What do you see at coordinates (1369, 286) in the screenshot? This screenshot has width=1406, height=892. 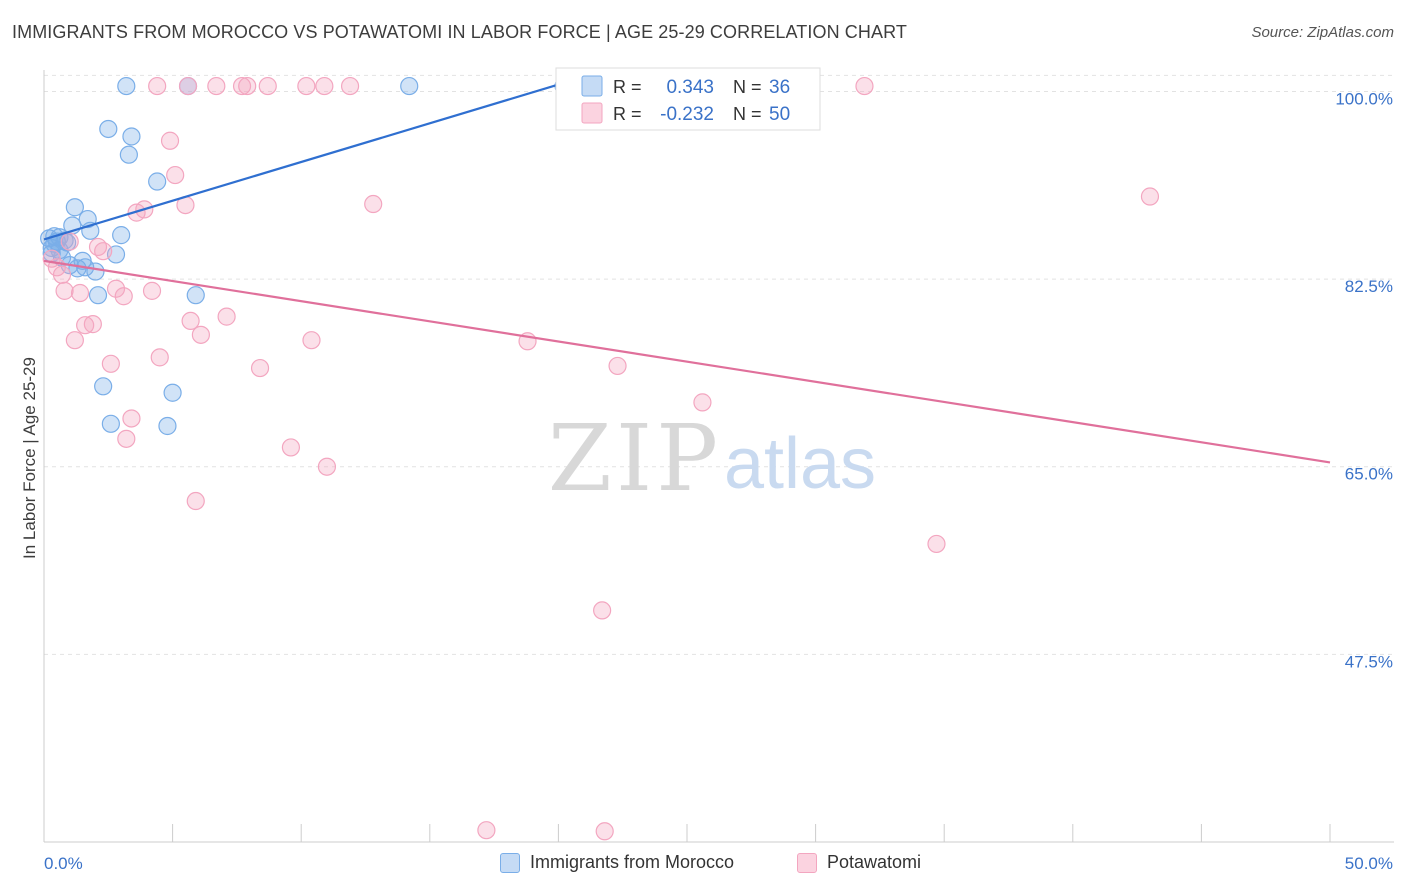 I see `y-tick-label: 82.5%` at bounding box center [1369, 286].